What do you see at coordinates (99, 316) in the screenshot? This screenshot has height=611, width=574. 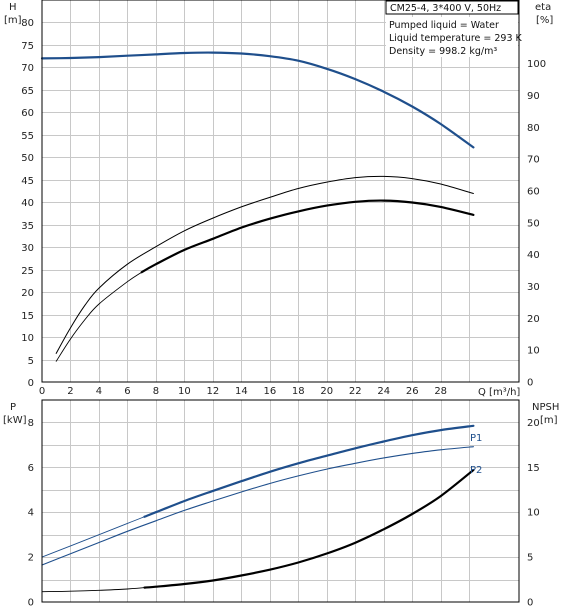 I see `efficiency-hydraulic-curve-thin` at bounding box center [99, 316].